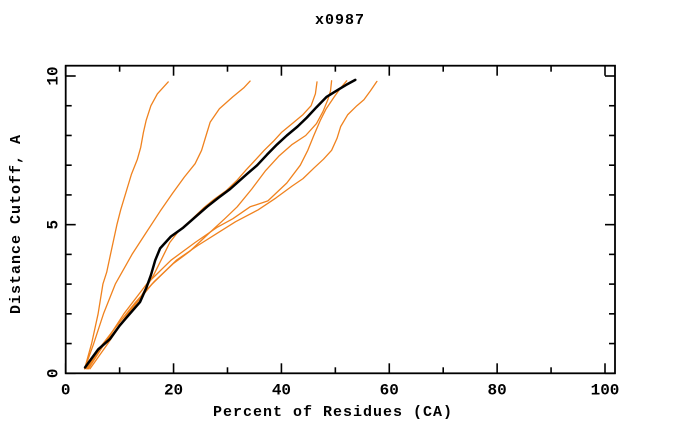 This screenshot has height=440, width=680. I want to click on x-tick-label: 60, so click(389, 390).